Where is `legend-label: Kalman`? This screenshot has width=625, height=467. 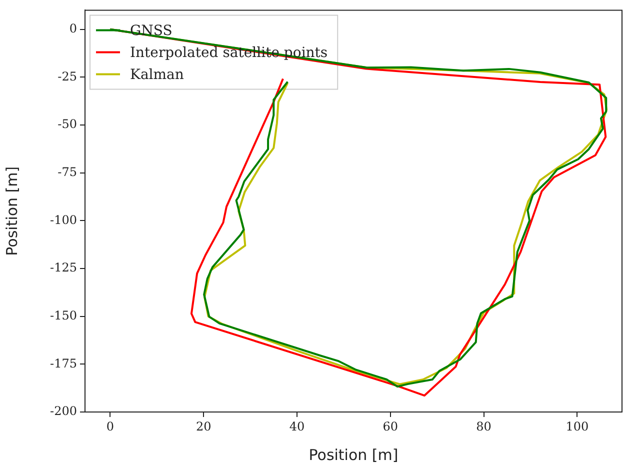
legend-label: Kalman is located at coordinates (157, 74).